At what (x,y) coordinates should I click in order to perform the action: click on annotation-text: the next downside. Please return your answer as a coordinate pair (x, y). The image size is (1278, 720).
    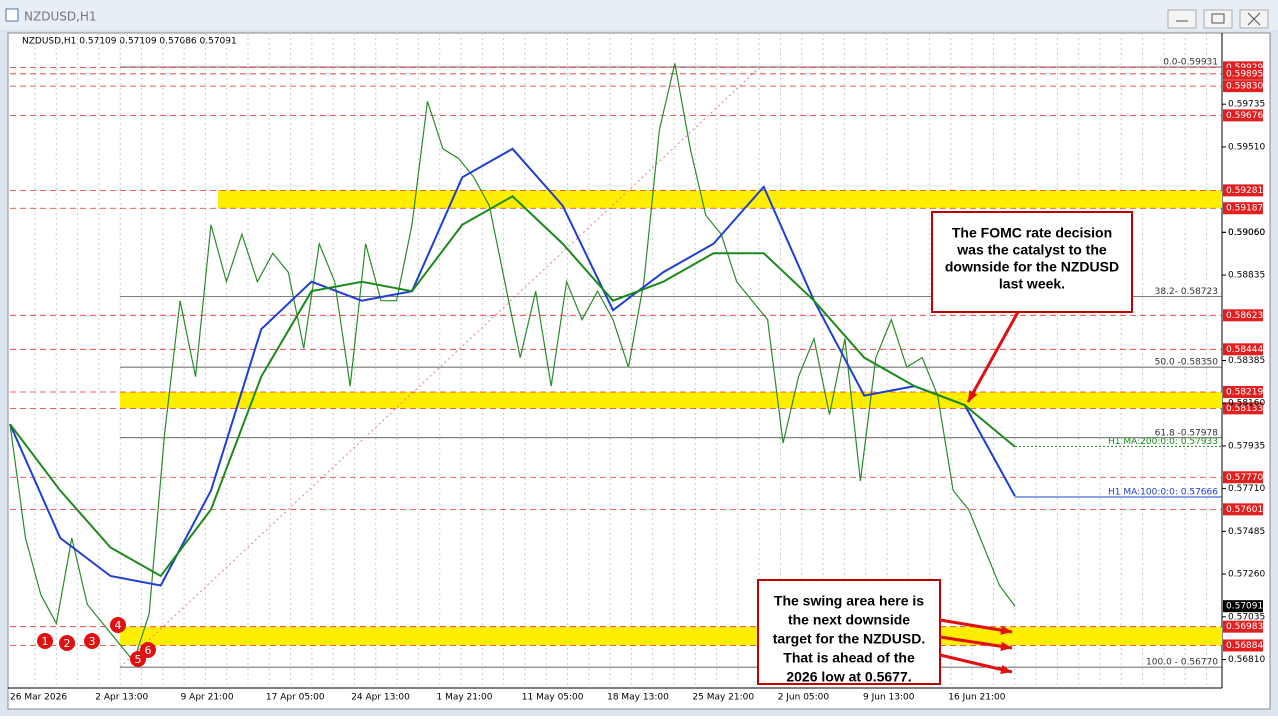
    Looking at the image, I should click on (849, 620).